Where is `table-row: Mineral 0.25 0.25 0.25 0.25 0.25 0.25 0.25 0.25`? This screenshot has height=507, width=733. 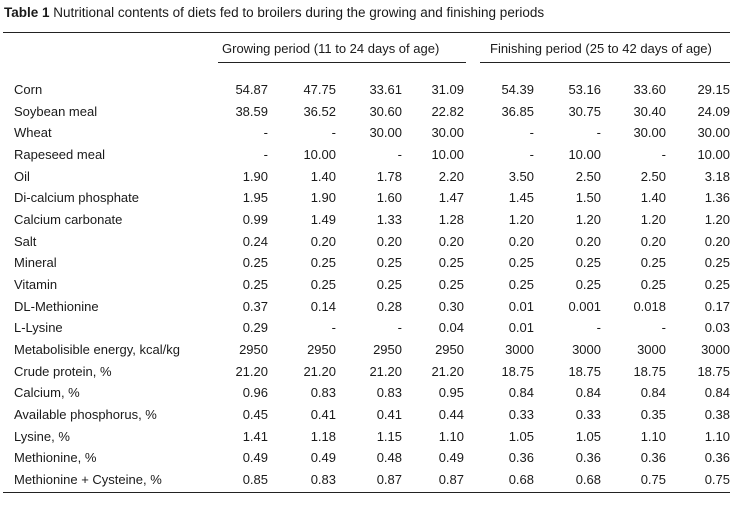
table-row: Mineral 0.25 0.25 0.25 0.25 0.25 0.25 0.25 0.25 is located at coordinates (366, 263).